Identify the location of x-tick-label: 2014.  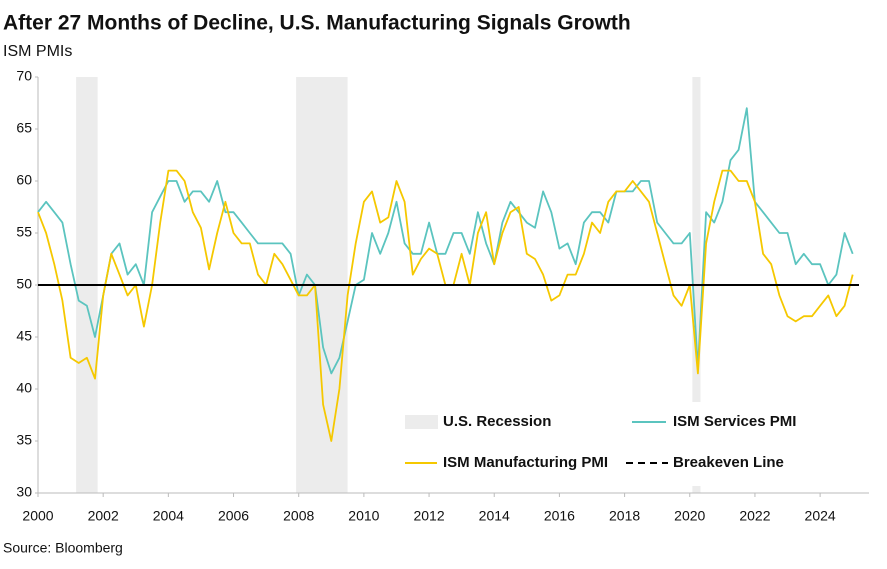
(494, 516).